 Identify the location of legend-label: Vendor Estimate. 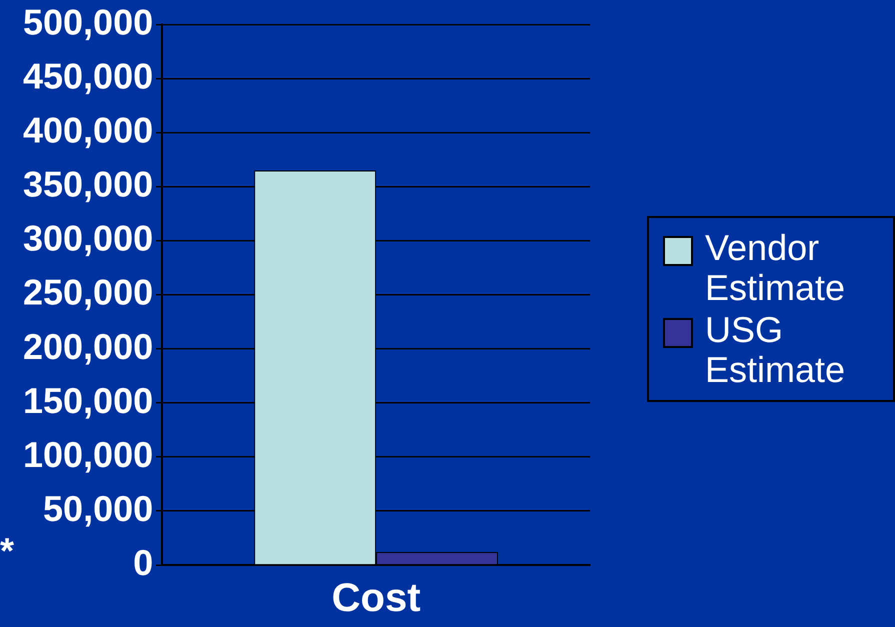
(775, 267).